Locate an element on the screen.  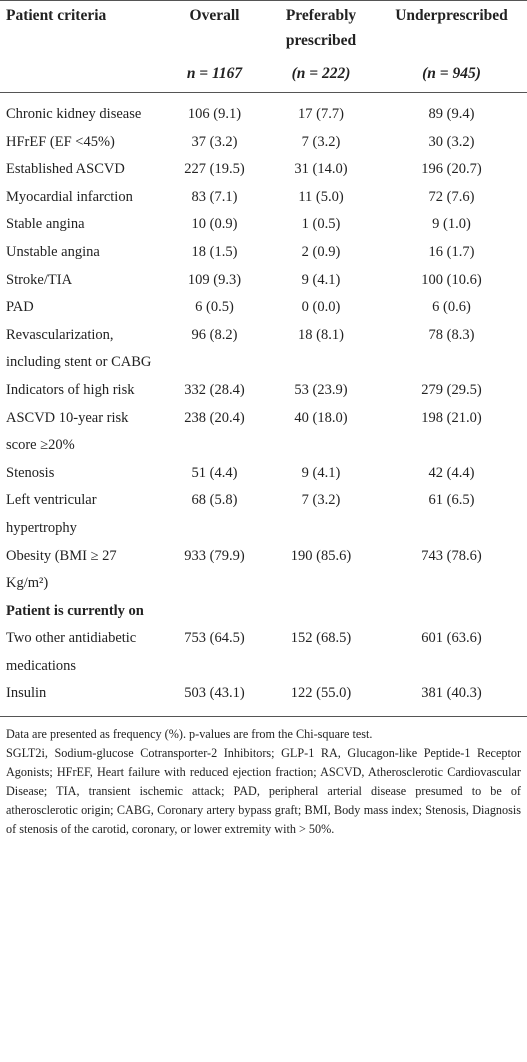
row-label: Obesity (BMI ≥ 27 Kg/m²) is located at coordinates (61, 569).